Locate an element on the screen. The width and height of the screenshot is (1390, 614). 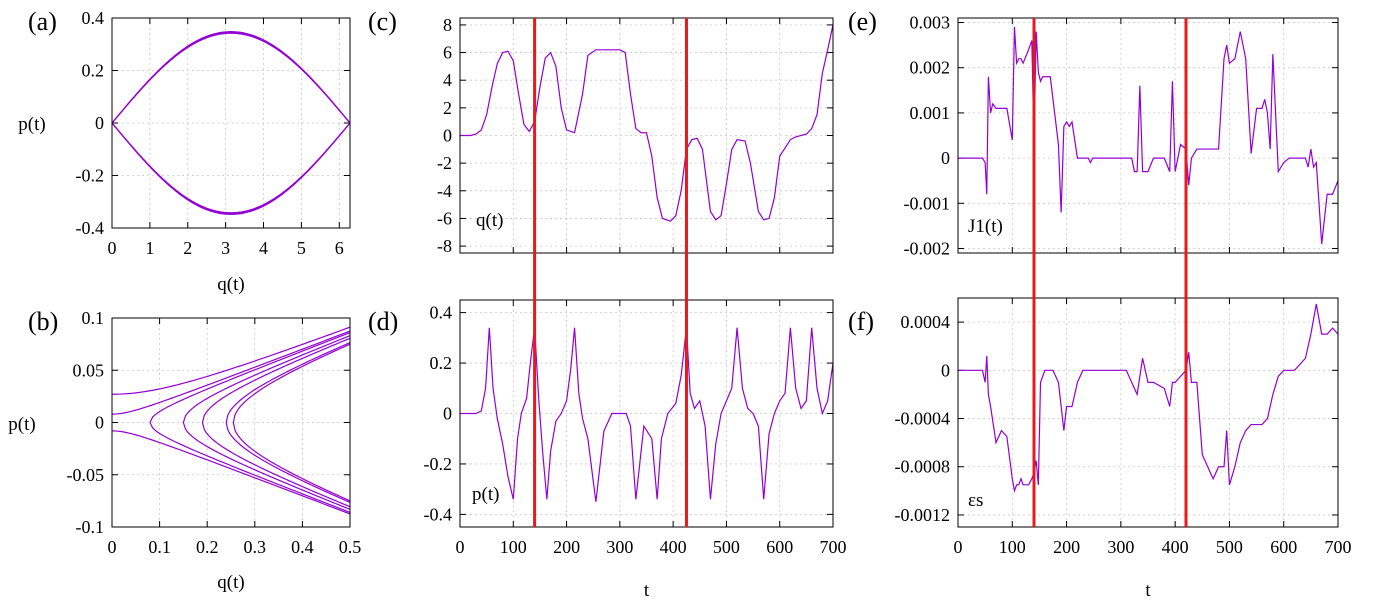
x-tick-label: 0.3 is located at coordinates (255, 547).